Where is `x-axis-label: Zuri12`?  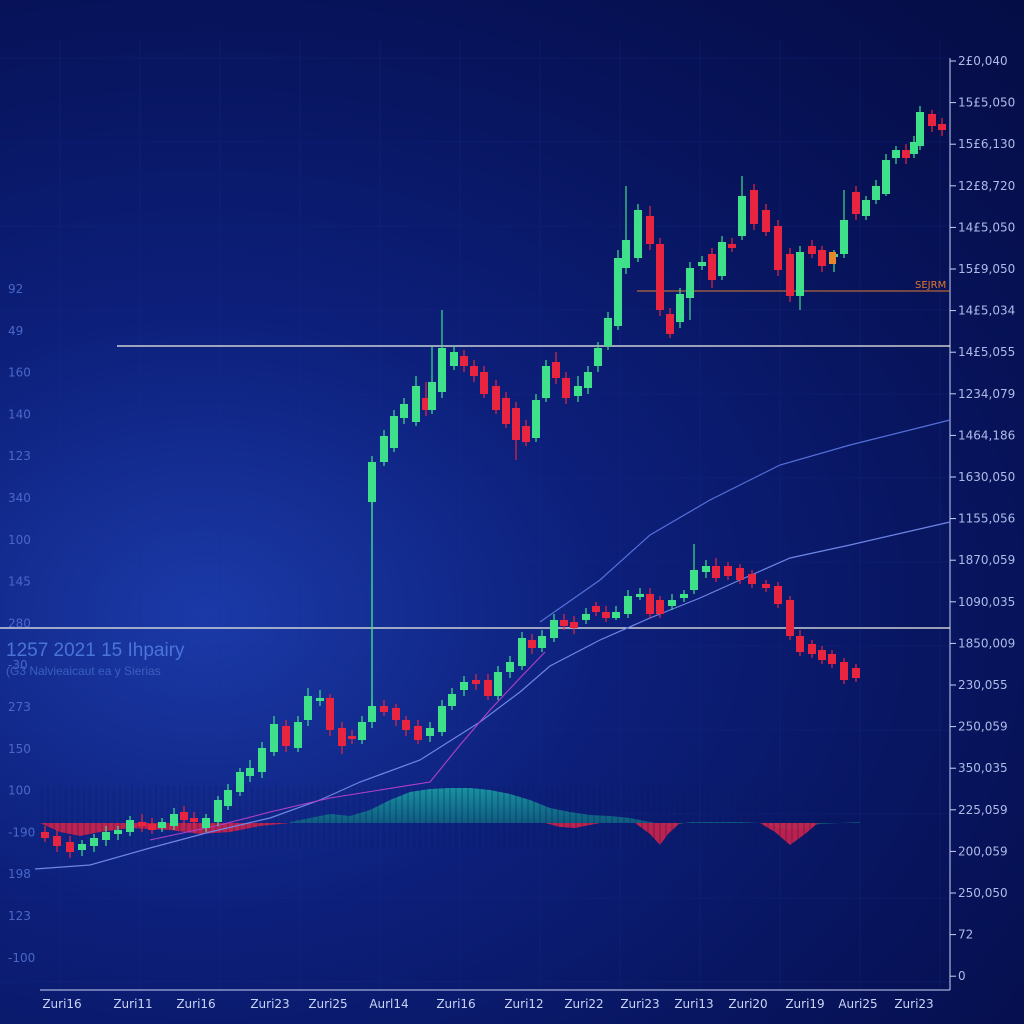
x-axis-label: Zuri12 is located at coordinates (523, 1004).